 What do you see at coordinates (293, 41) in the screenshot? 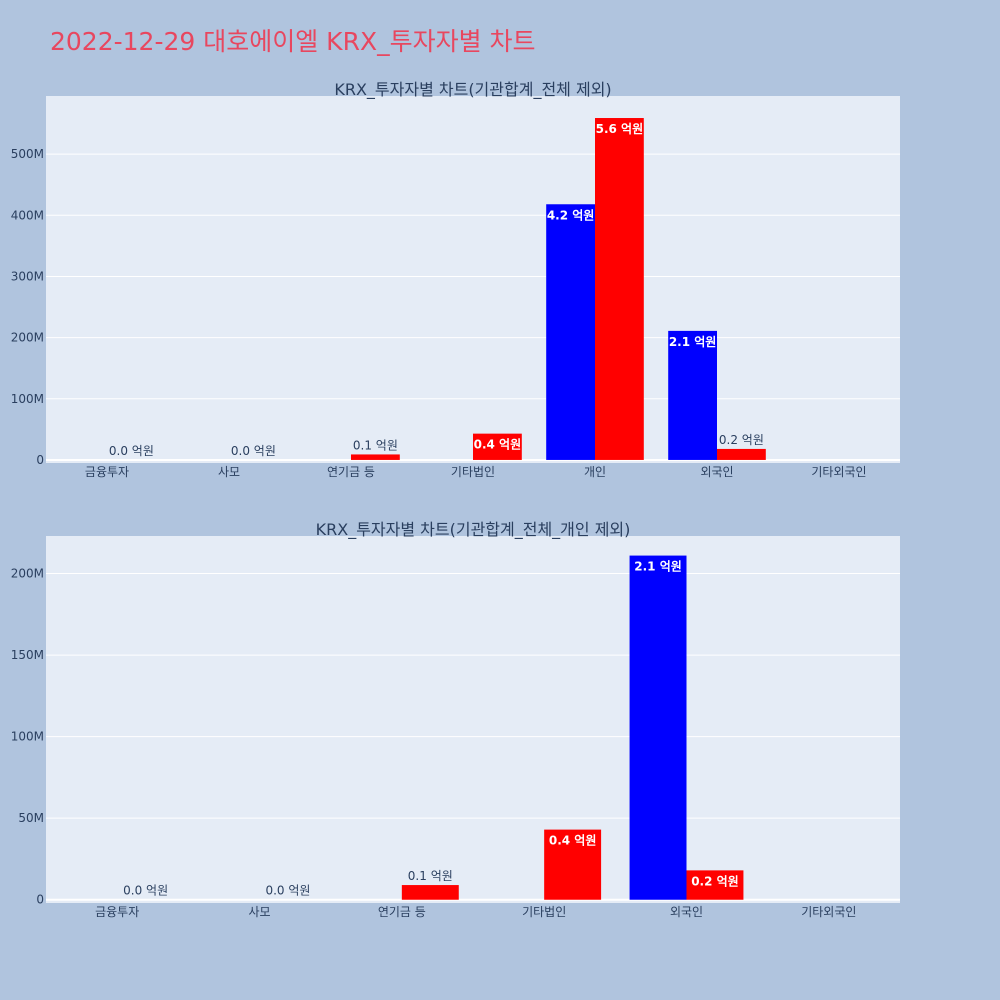
I see `page-title: 2022-12-29 대호에이엘 KRX_투자자별 차트` at bounding box center [293, 41].